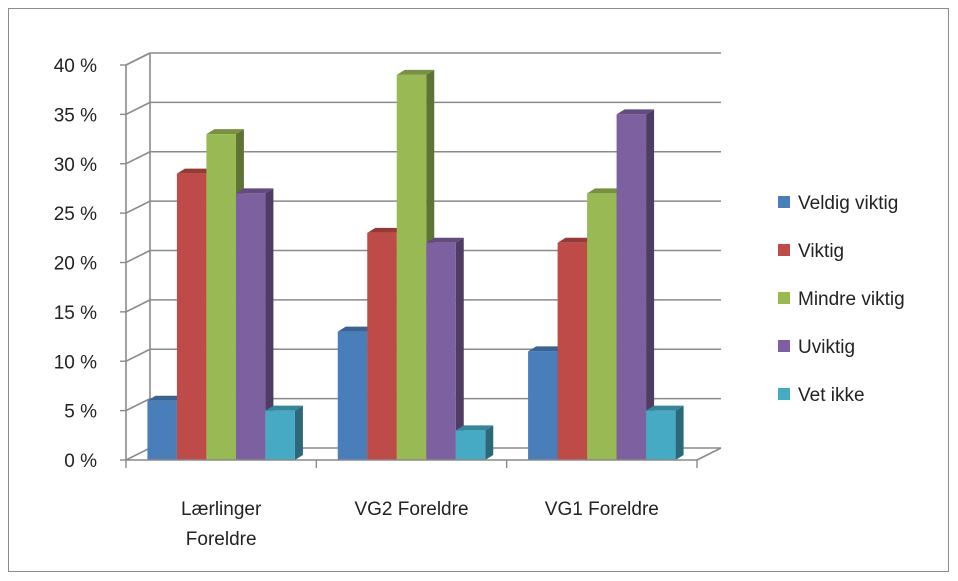 This screenshot has width=958, height=581. Describe the element at coordinates (848, 203) in the screenshot. I see `legend-label: Veldig viktig` at that location.